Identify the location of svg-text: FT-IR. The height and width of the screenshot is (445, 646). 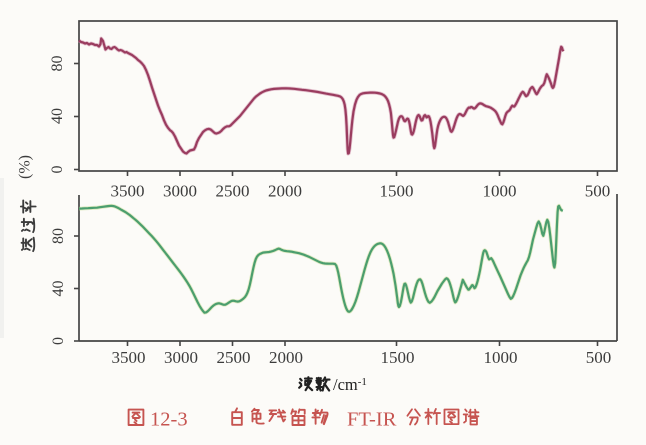
(372, 420).